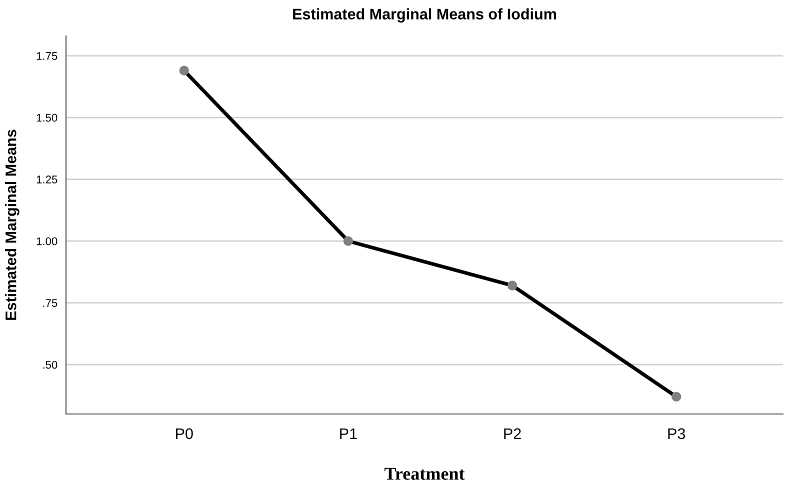  What do you see at coordinates (50, 364) in the screenshot?
I see `y-tick-label: .50` at bounding box center [50, 364].